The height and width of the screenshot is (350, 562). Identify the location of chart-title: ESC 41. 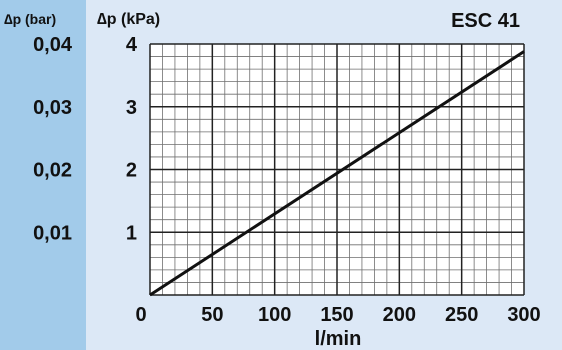
(485, 21).